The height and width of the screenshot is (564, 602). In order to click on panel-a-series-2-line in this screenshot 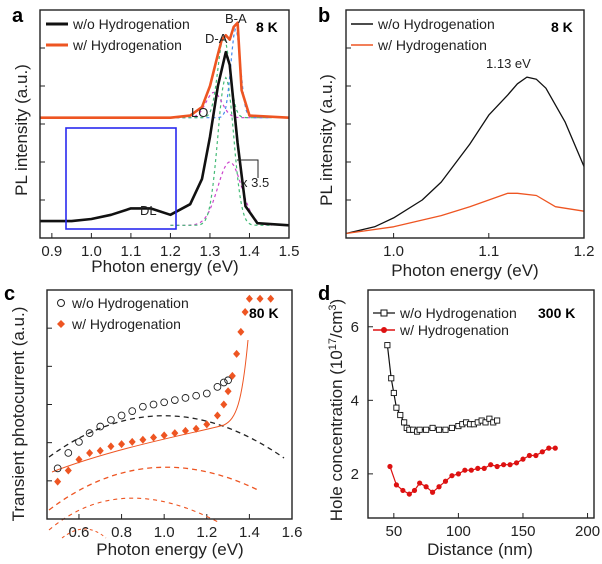, I will do `click(165, 70)`.